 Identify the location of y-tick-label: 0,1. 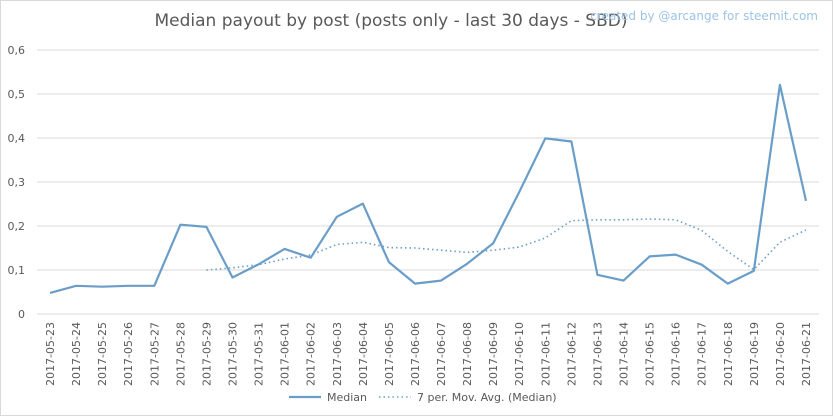
(17, 270).